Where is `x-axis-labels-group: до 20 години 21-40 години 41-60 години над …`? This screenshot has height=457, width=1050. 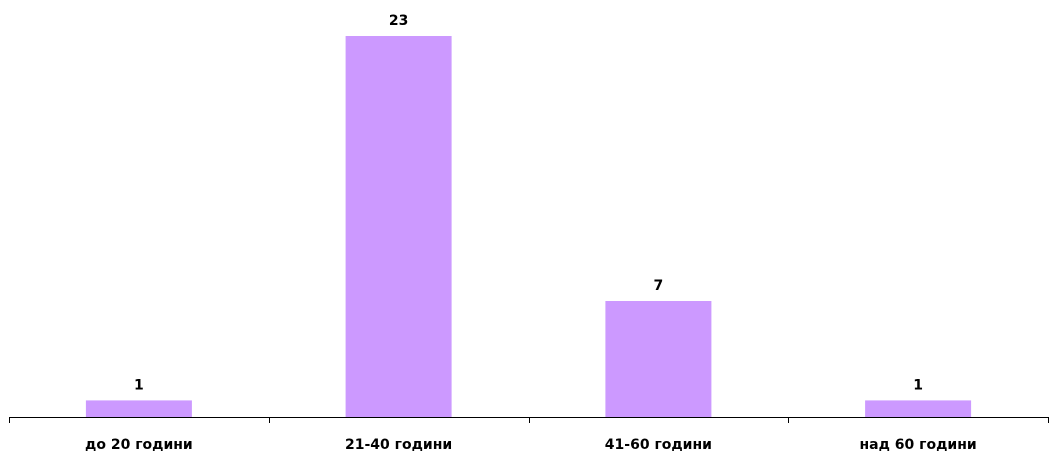 x-axis-labels-group: до 20 години 21-40 години 41-60 години над … is located at coordinates (531, 445).